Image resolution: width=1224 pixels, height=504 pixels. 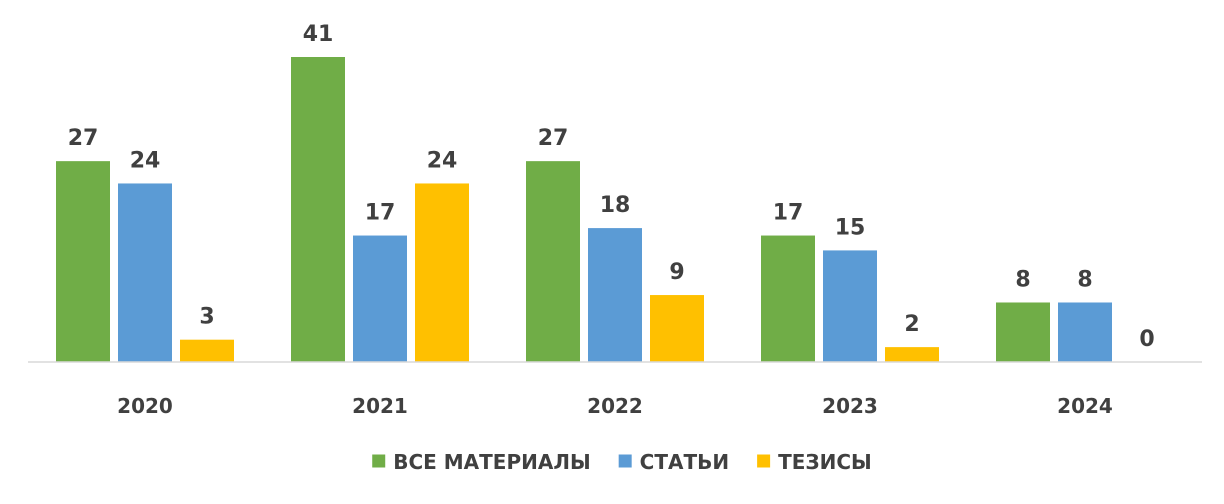 What do you see at coordinates (380, 213) in the screenshot?
I see `data-label-2021-series-1: 17` at bounding box center [380, 213].